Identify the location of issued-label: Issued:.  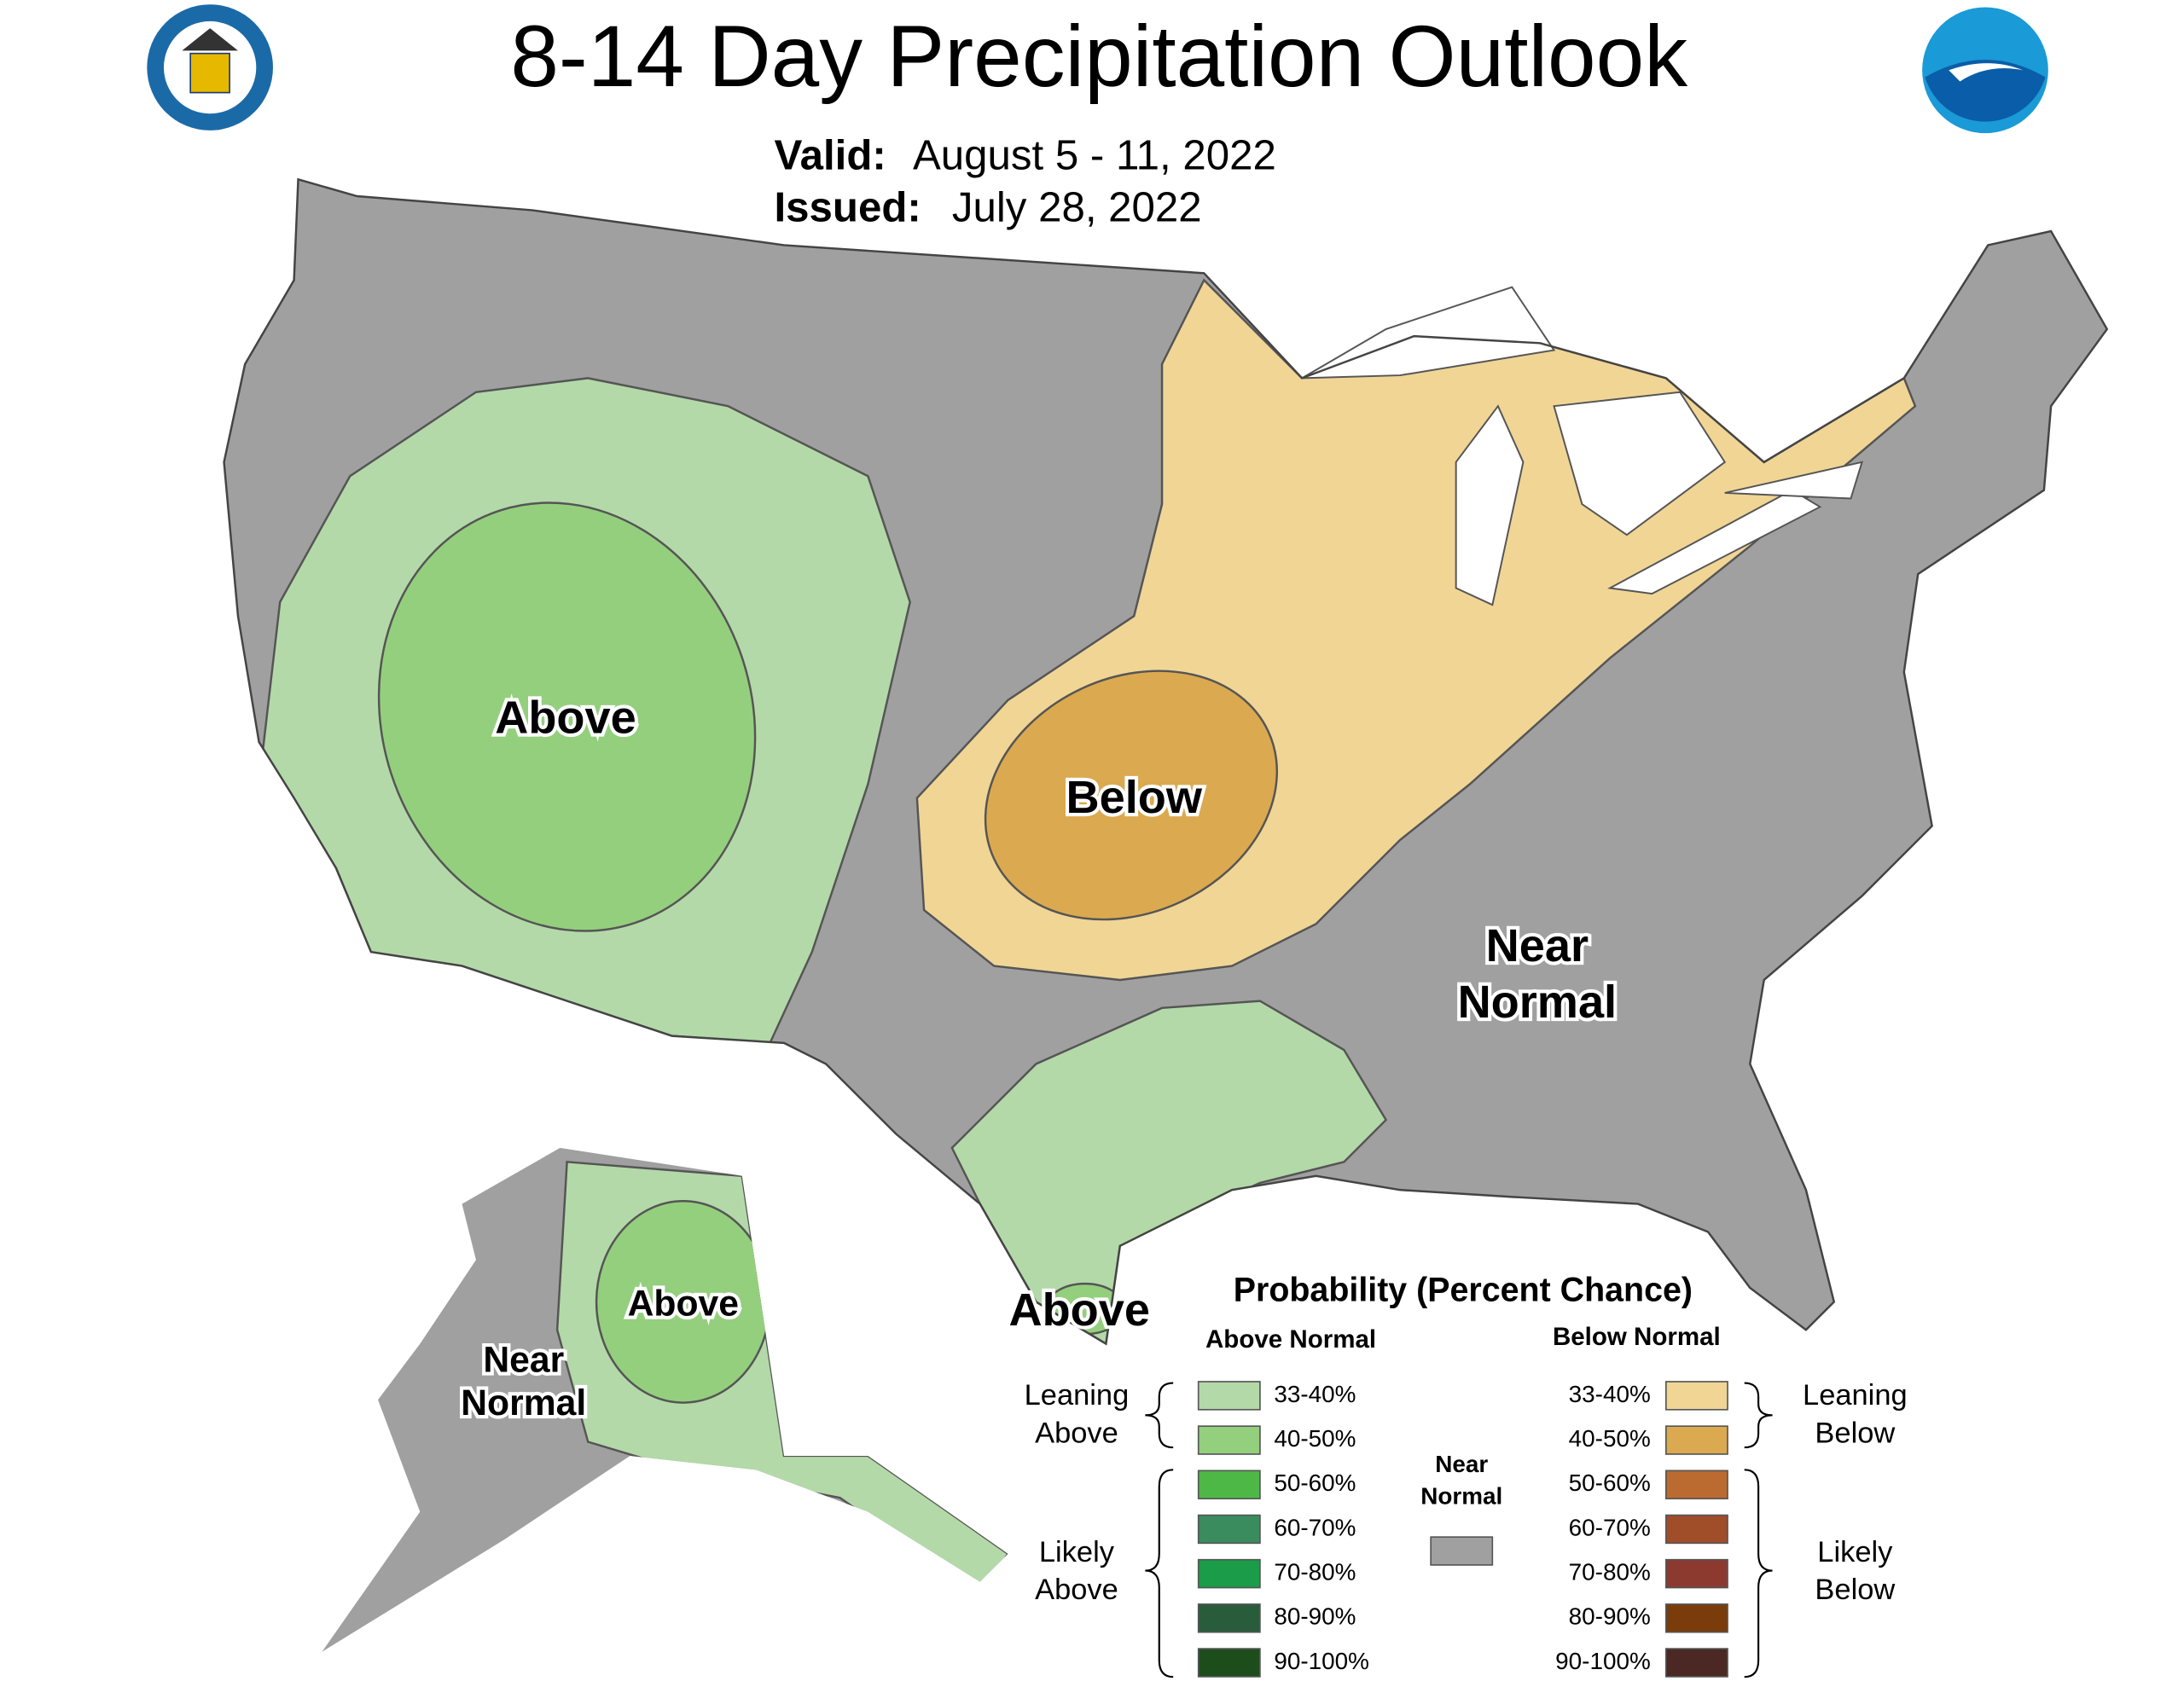
(847, 207).